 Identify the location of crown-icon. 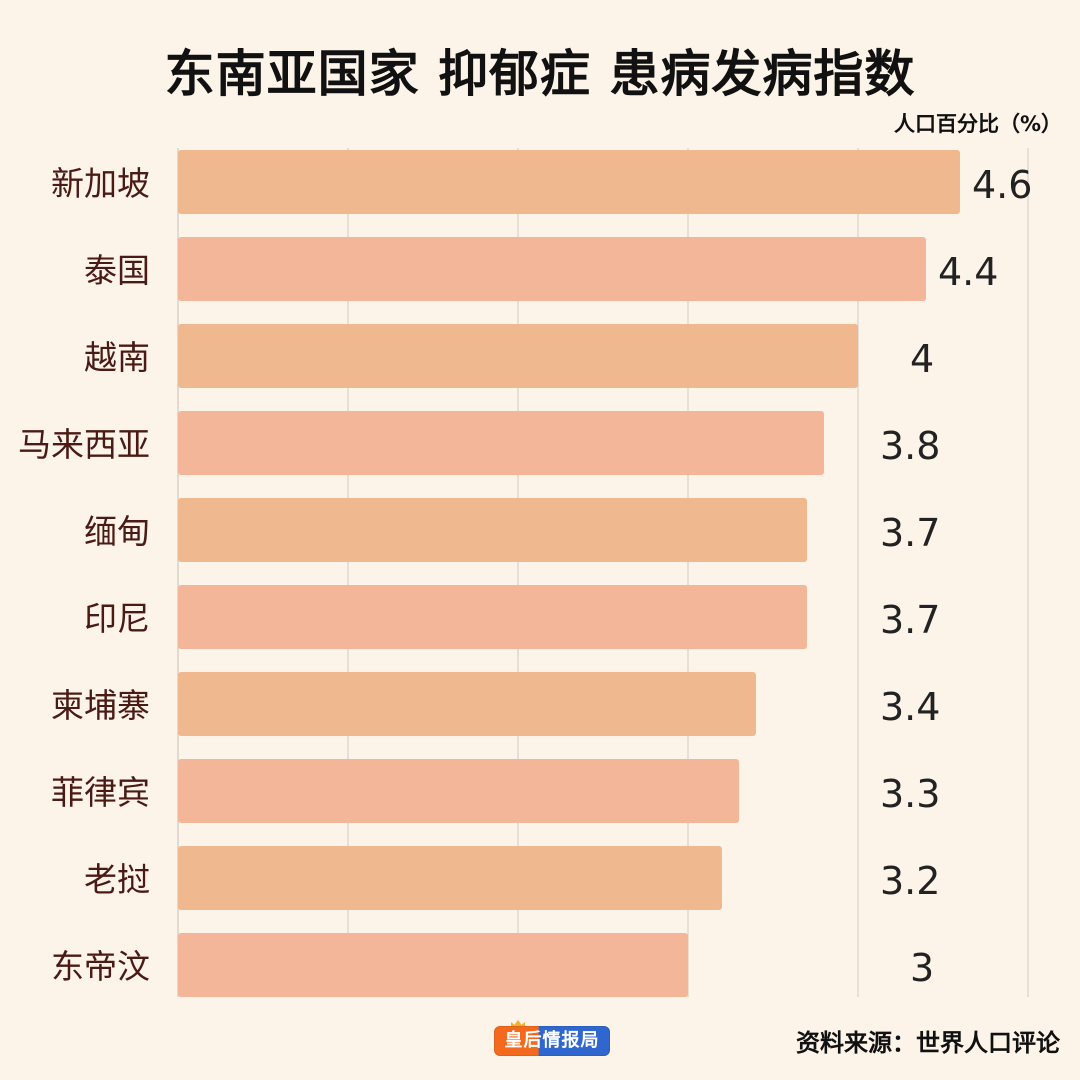
(518, 1024).